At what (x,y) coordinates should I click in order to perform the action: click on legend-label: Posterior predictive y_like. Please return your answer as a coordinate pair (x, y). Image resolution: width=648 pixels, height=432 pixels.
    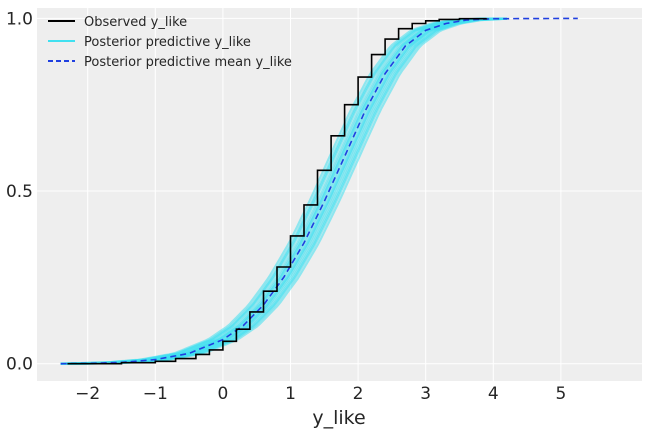
    Looking at the image, I should click on (167, 42).